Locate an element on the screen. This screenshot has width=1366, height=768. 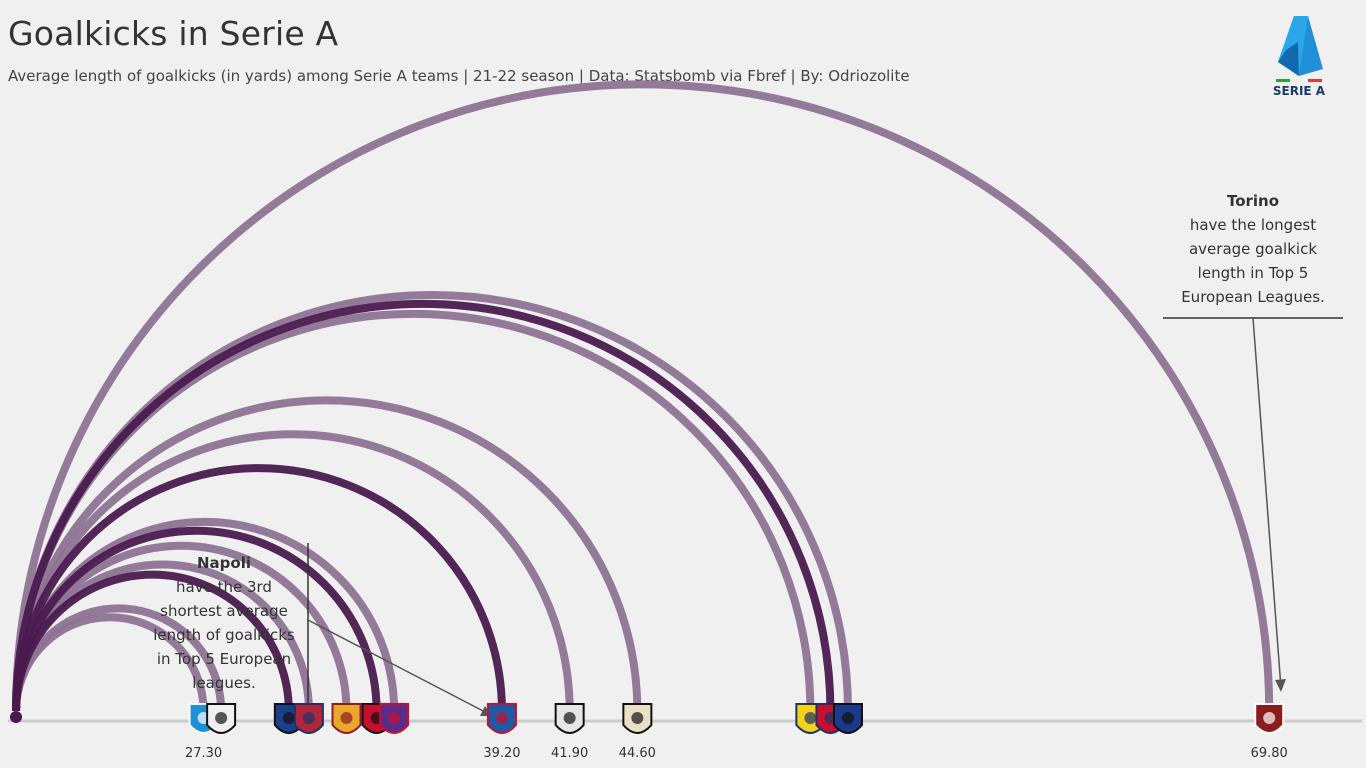
empoli-badge-icon is located at coordinates (501, 718).